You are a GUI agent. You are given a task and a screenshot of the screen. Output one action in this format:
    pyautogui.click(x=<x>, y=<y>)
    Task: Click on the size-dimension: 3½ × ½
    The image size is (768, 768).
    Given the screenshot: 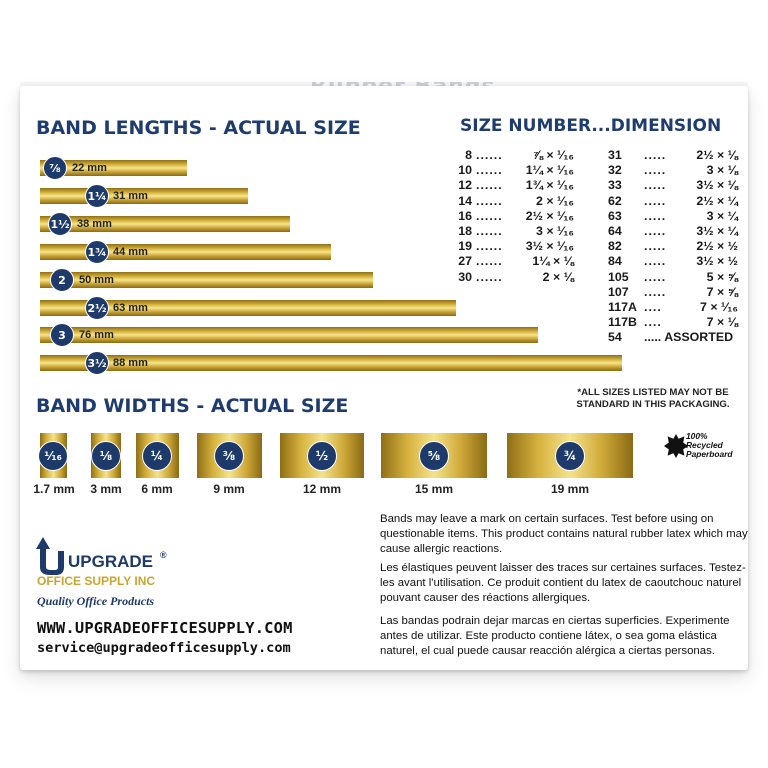 What is the action you would take?
    pyautogui.click(x=717, y=261)
    